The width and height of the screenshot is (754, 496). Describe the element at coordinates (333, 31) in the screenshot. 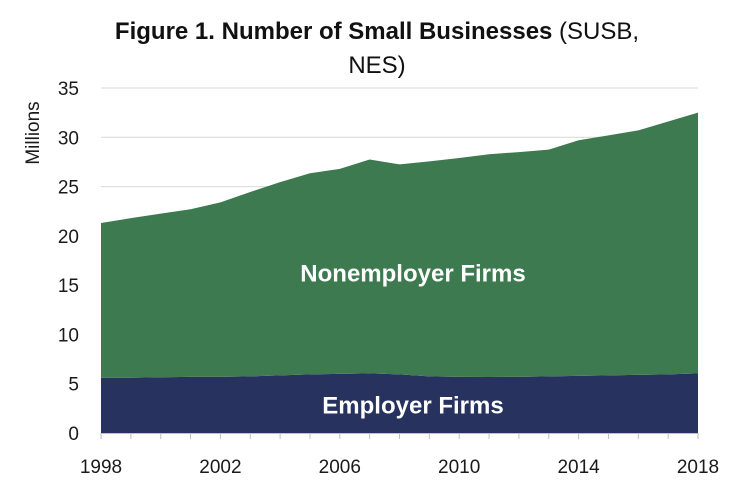

I see `chart-title-bold: Figure 1. Number of Small Businesses` at that location.